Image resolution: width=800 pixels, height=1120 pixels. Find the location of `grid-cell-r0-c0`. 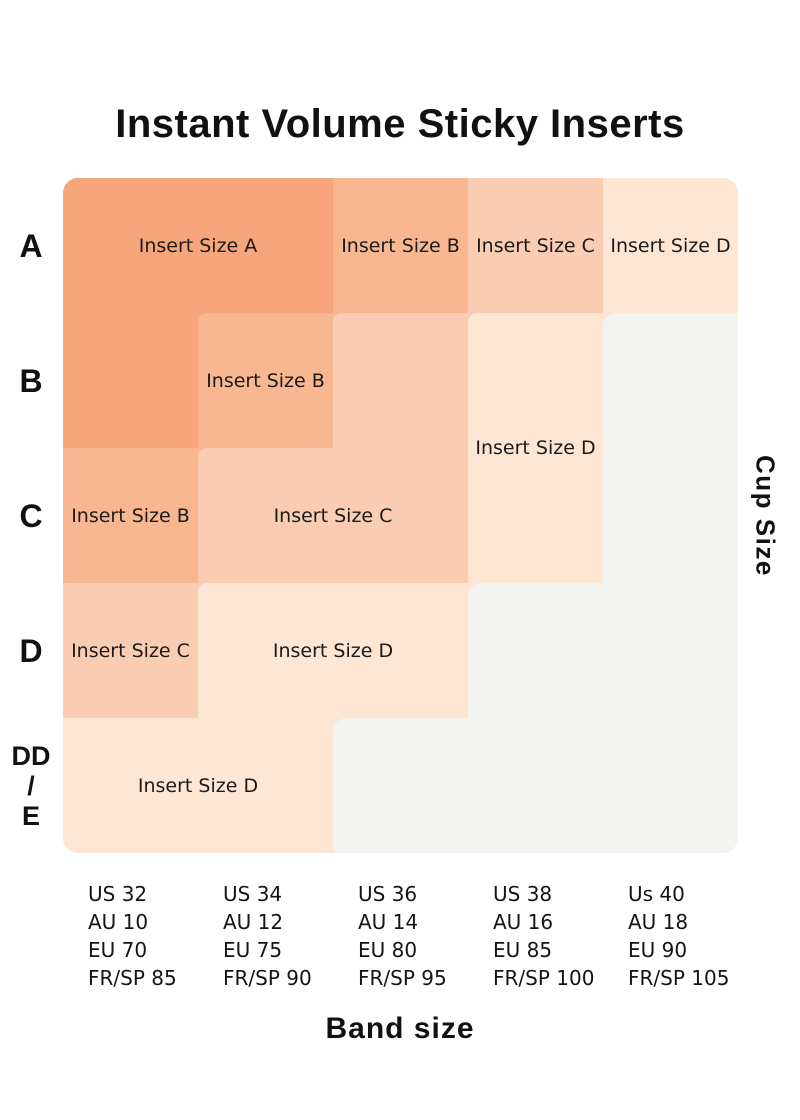

grid-cell-r0-c0 is located at coordinates (130, 245).